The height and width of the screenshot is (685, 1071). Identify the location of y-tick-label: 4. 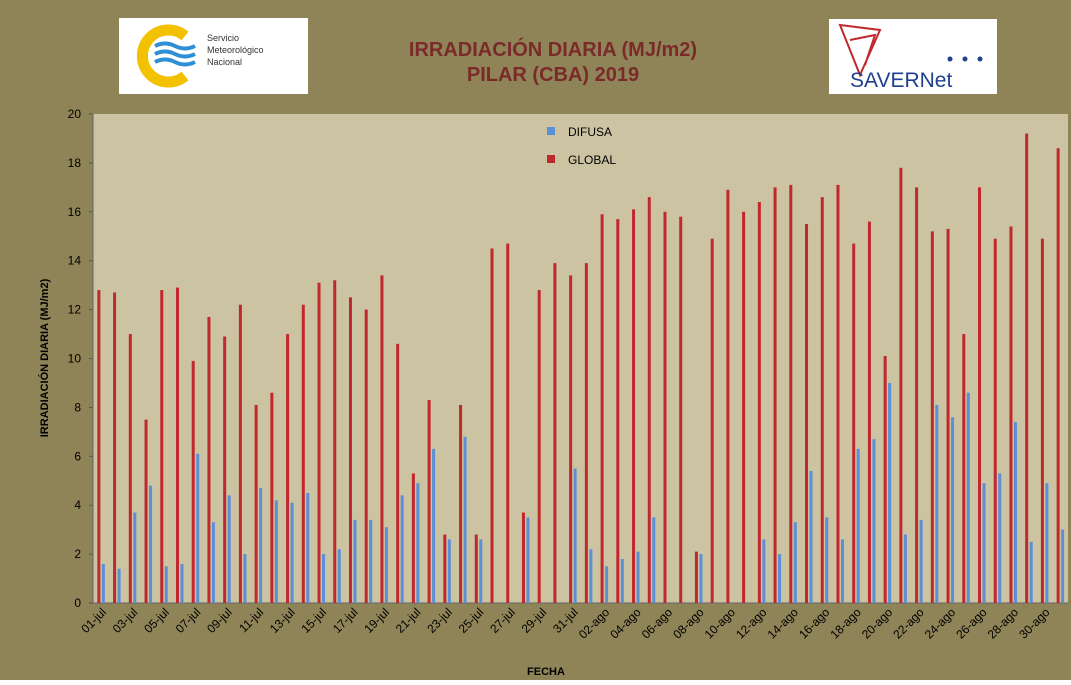
(77, 505).